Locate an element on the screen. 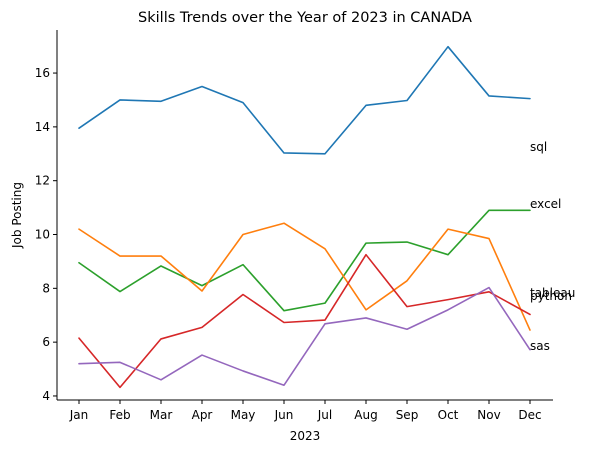 This screenshot has height=453, width=593. y-tick-label: 12 is located at coordinates (42, 181).